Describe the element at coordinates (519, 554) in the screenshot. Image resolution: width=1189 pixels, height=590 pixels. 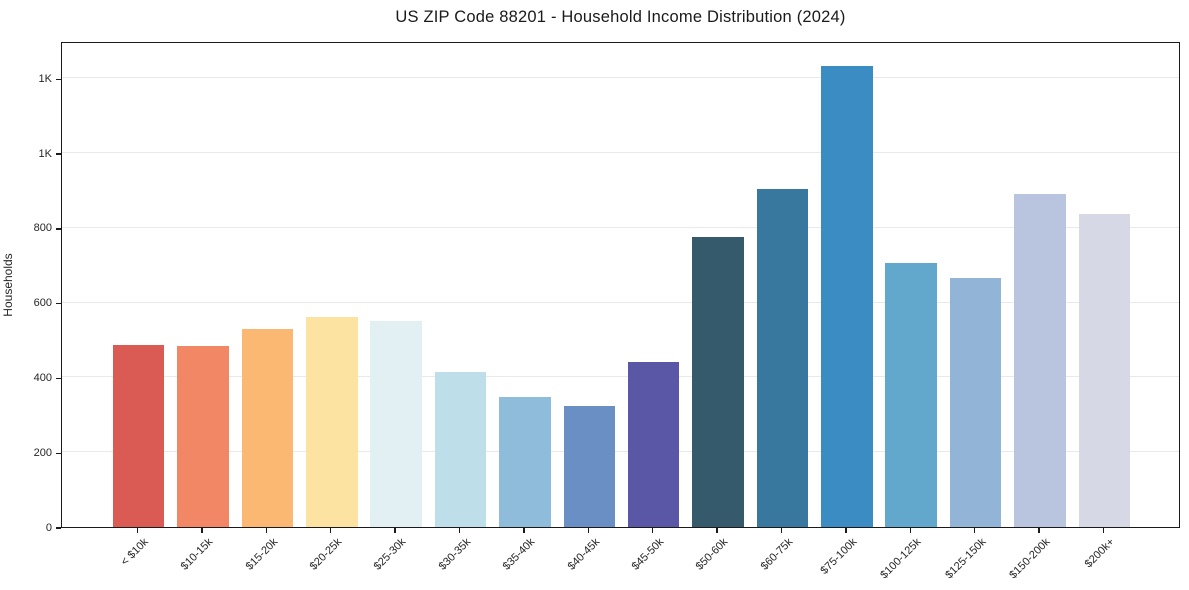
I see `x-tick-label-6: $35-40k` at that location.